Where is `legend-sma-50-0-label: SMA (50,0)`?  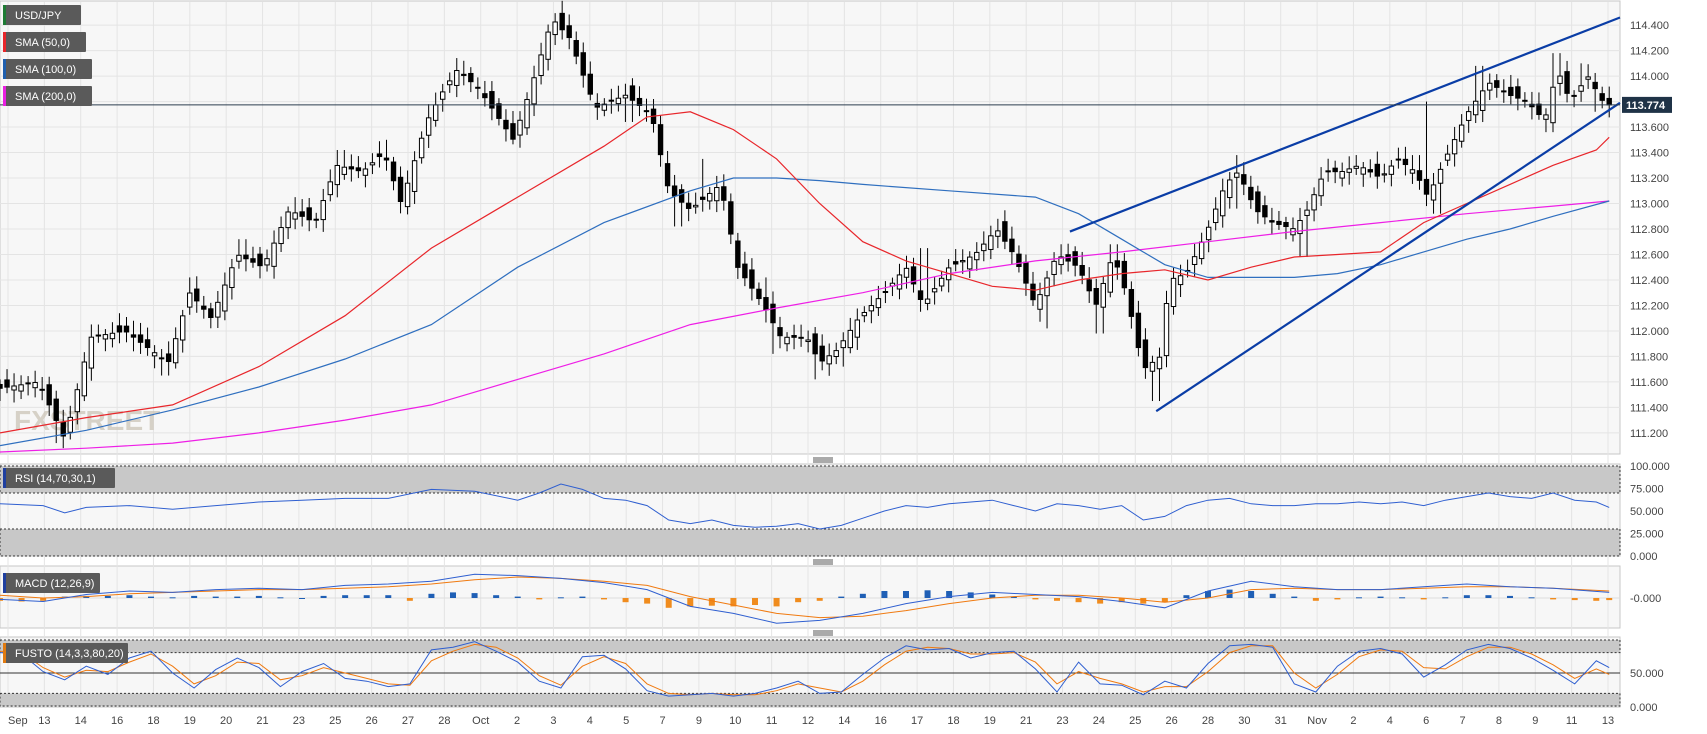
legend-sma-50-0-label: SMA (50,0) is located at coordinates (42, 43).